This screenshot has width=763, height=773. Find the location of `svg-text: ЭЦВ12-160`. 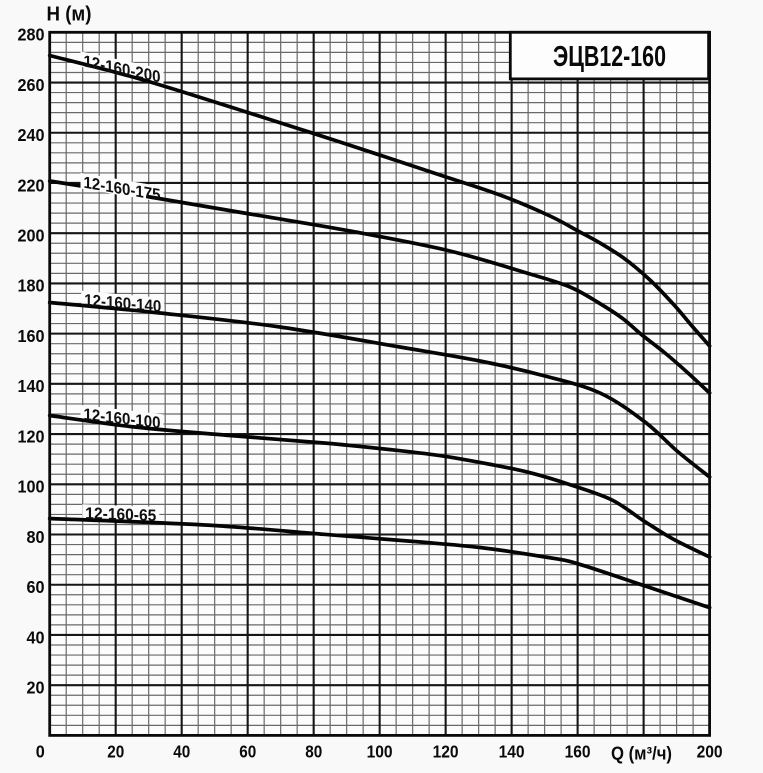

svg-text: ЭЦВ12-160 is located at coordinates (609, 57).